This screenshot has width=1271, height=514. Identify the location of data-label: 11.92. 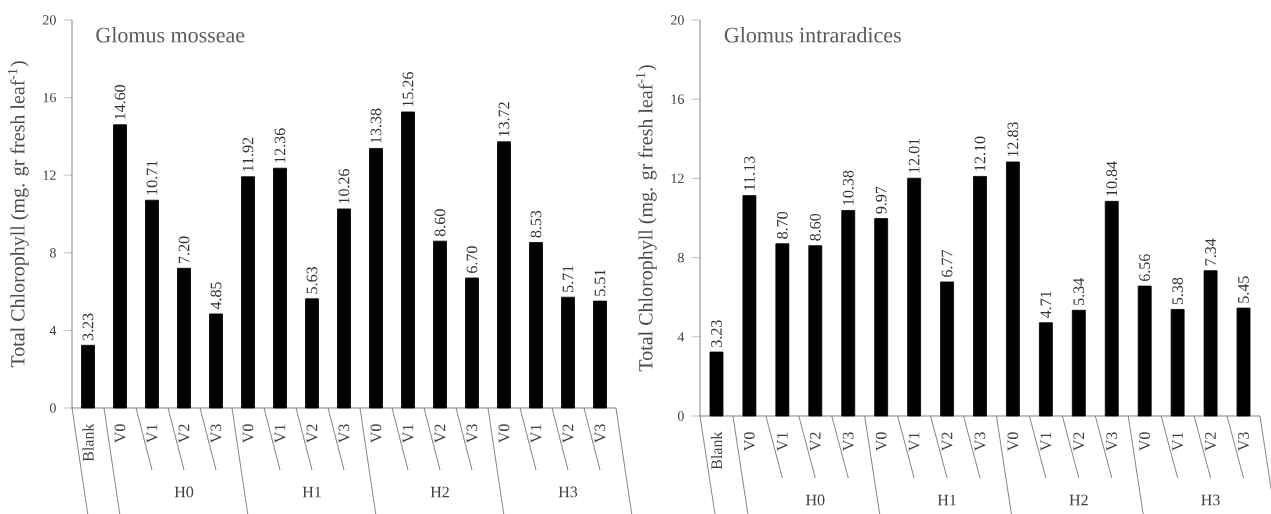
(248, 154).